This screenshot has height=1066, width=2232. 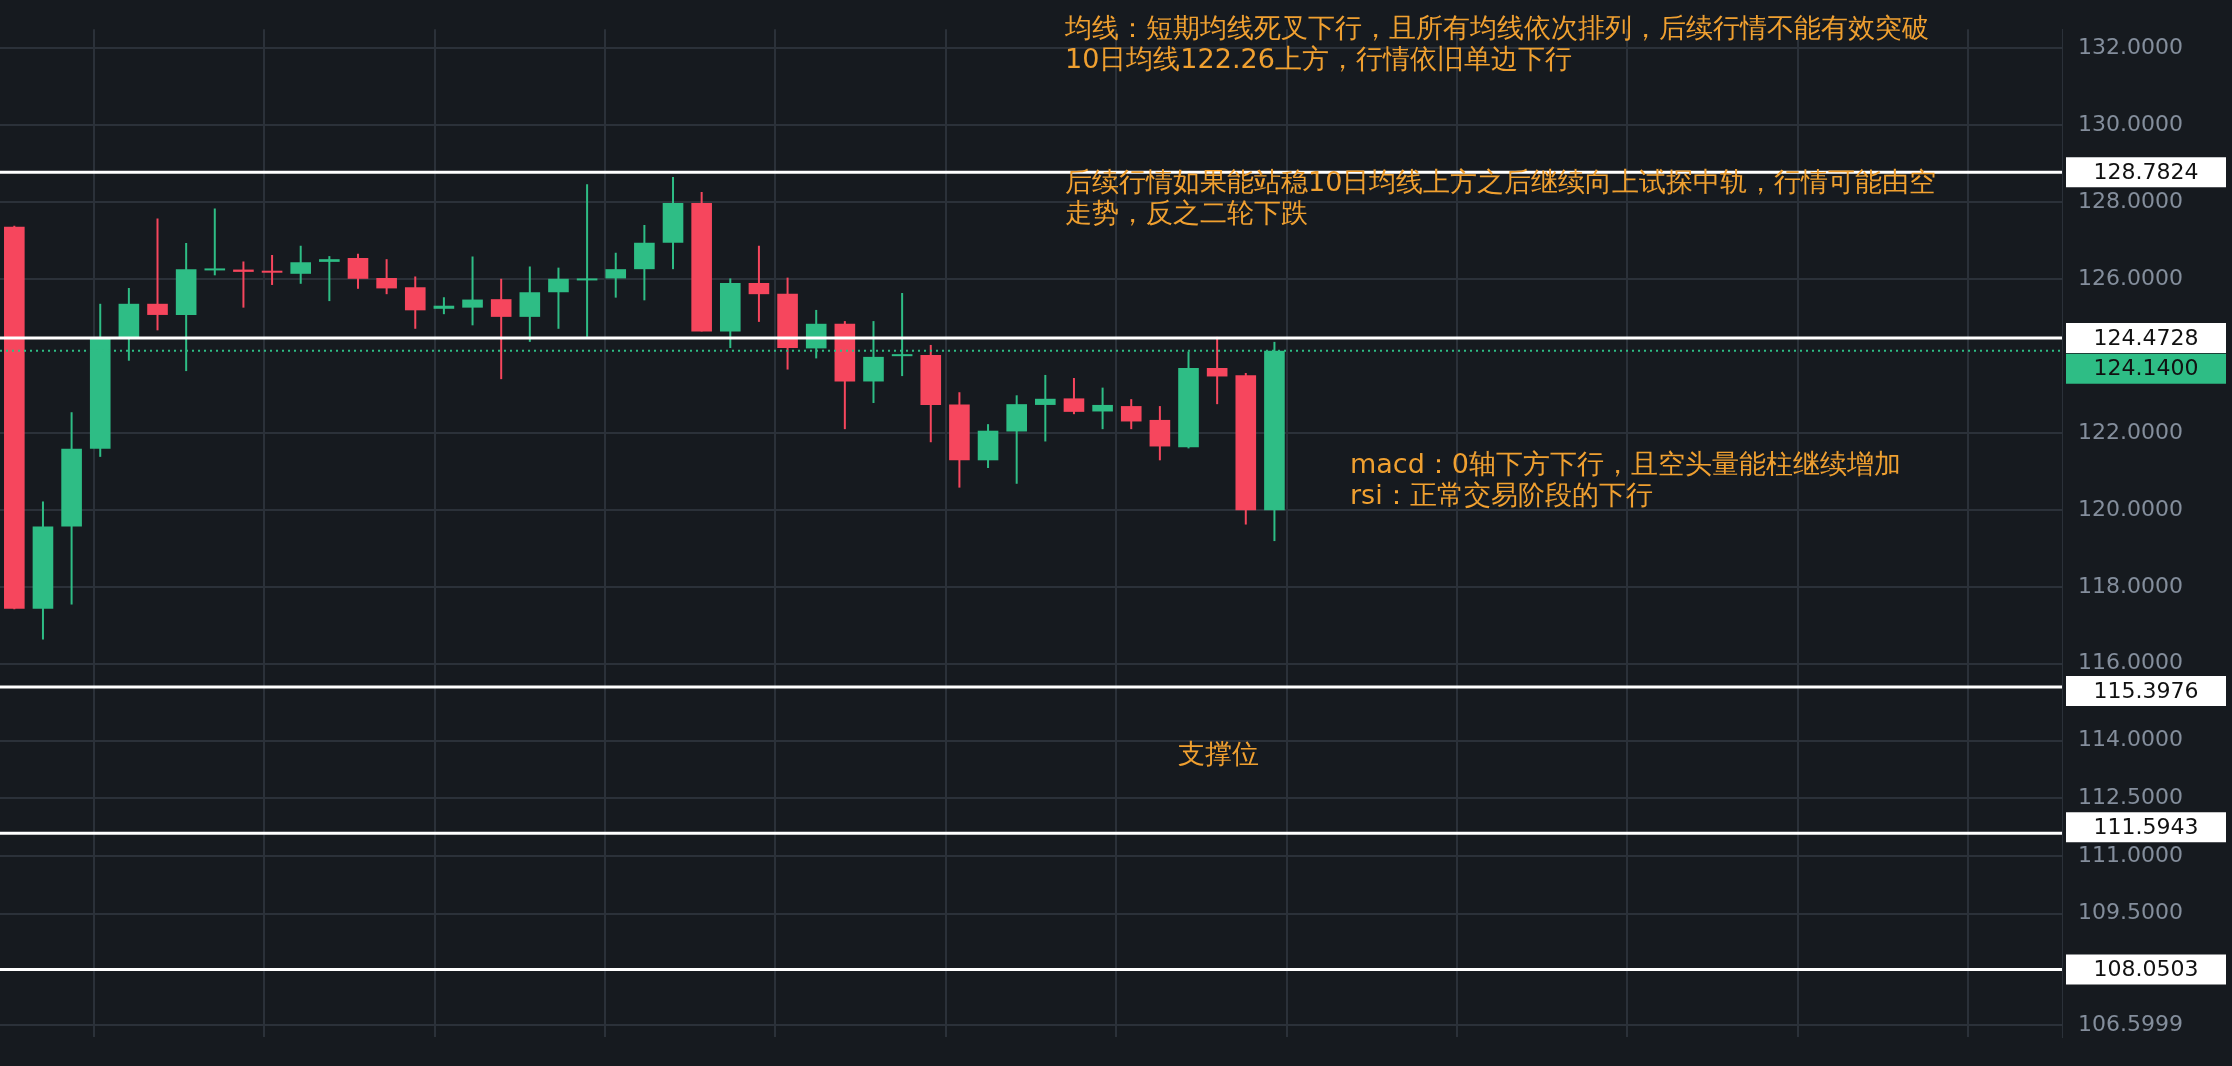 What do you see at coordinates (2130, 200) in the screenshot?
I see `y-tick-label: 128.0000` at bounding box center [2130, 200].